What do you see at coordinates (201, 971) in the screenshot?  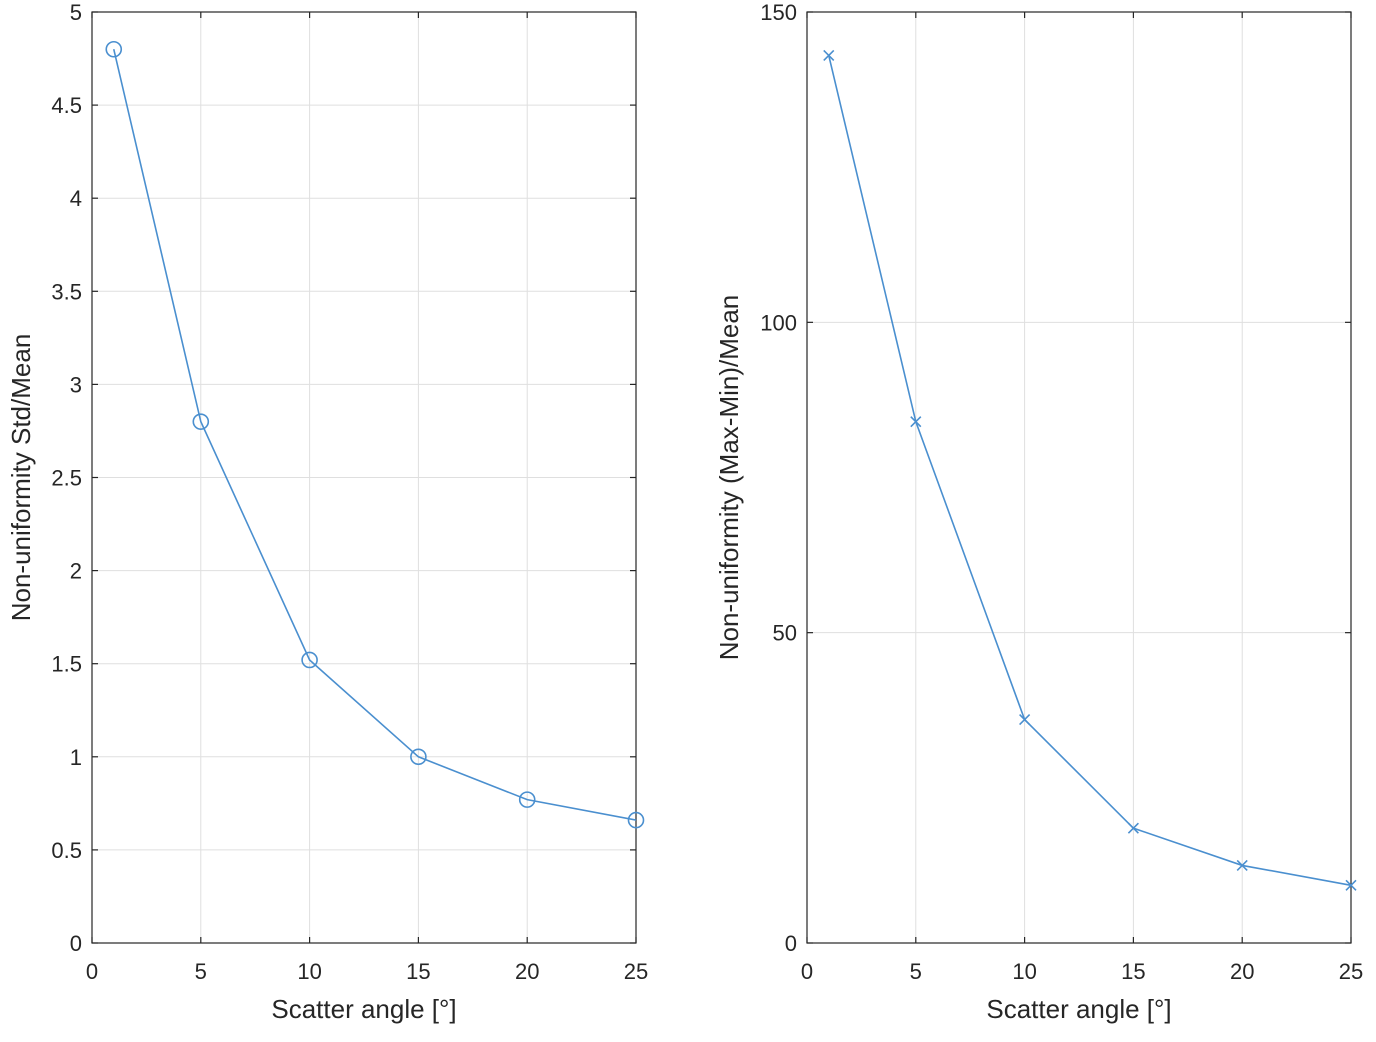 I see `plot-1-x-tick-label-1: 5` at bounding box center [201, 971].